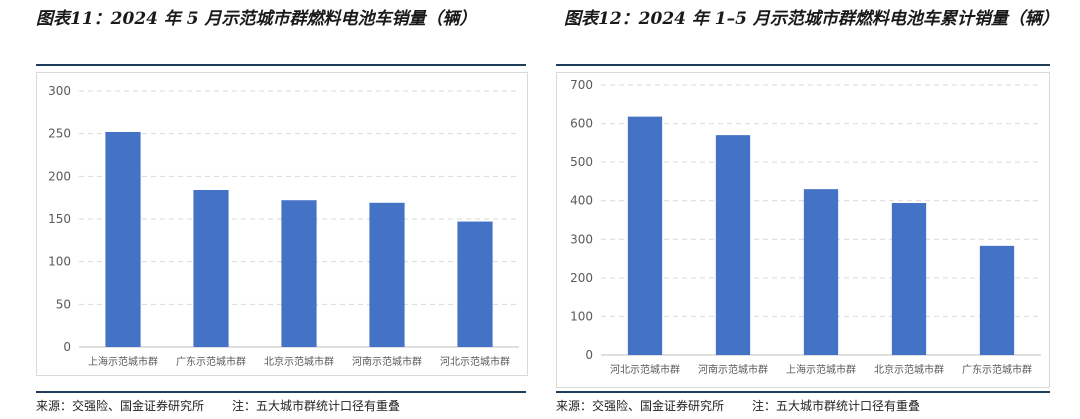  Describe the element at coordinates (581, 124) in the screenshot. I see `y-tick-label: 600` at that location.